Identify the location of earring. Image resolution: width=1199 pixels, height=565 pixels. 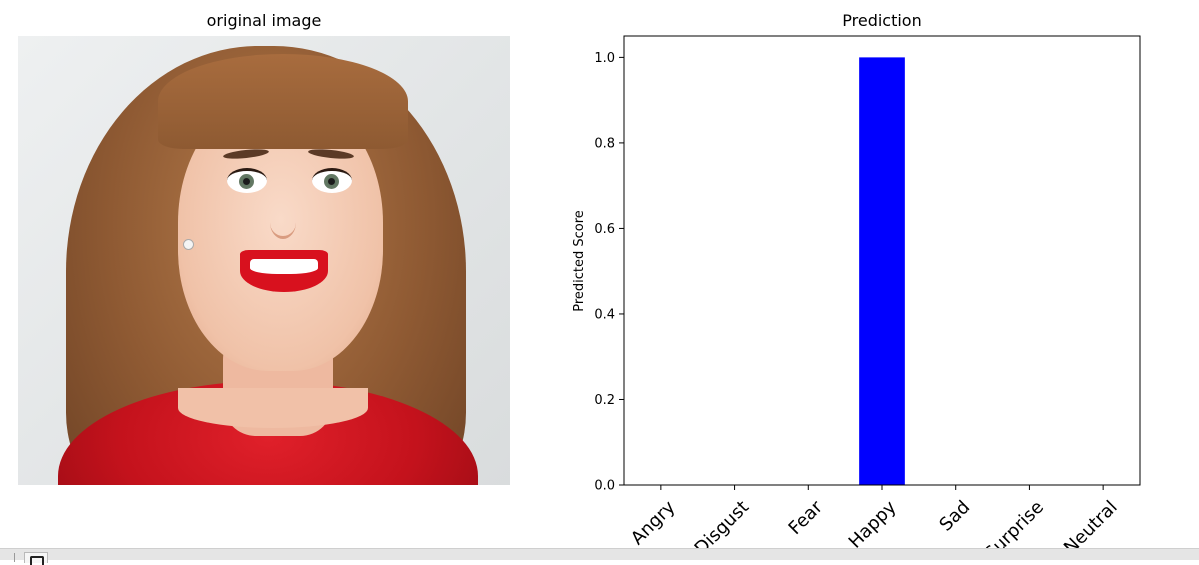
(188, 244).